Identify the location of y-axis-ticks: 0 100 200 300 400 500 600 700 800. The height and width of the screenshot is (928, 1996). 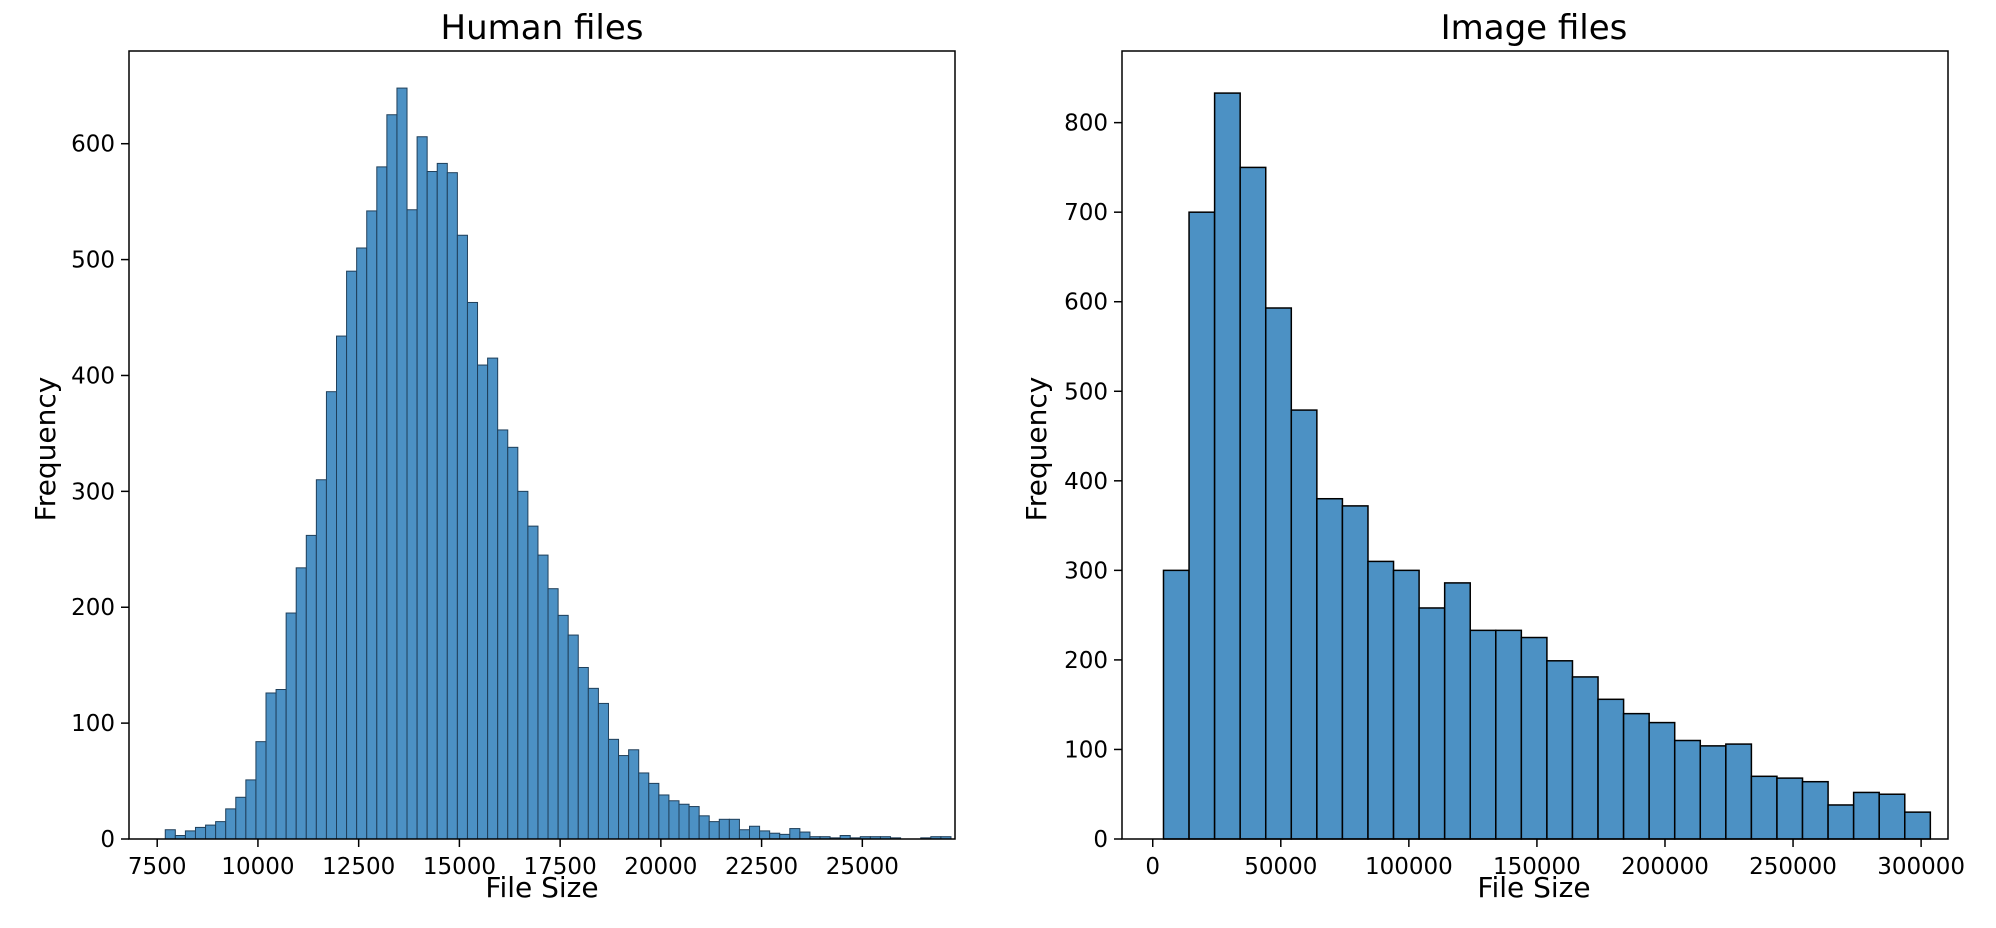
(1093, 482).